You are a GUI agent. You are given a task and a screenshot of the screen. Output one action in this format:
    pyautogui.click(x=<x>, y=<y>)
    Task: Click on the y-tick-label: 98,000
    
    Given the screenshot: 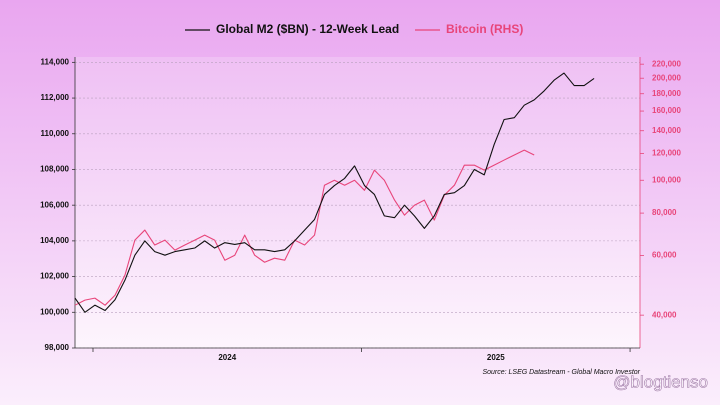 What is the action you would take?
    pyautogui.click(x=57, y=347)
    